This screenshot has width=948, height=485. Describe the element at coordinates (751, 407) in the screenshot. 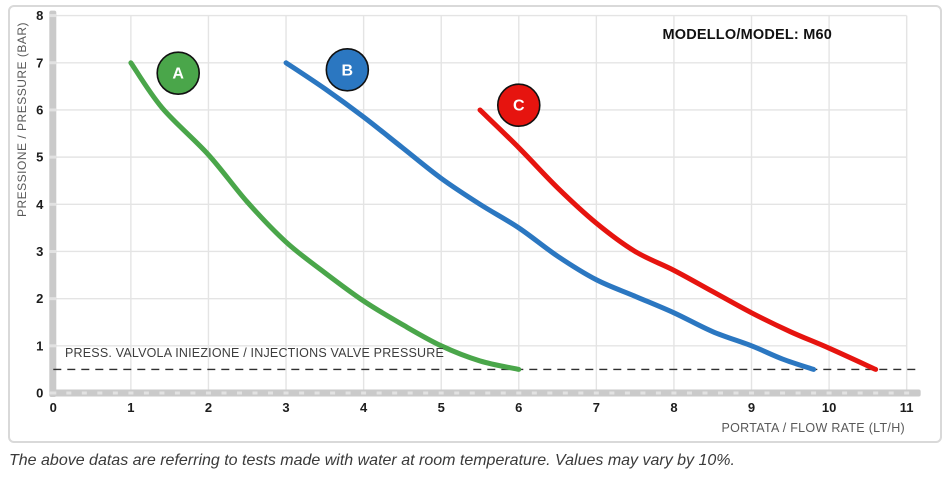

I see `svg-text: 9` at that location.